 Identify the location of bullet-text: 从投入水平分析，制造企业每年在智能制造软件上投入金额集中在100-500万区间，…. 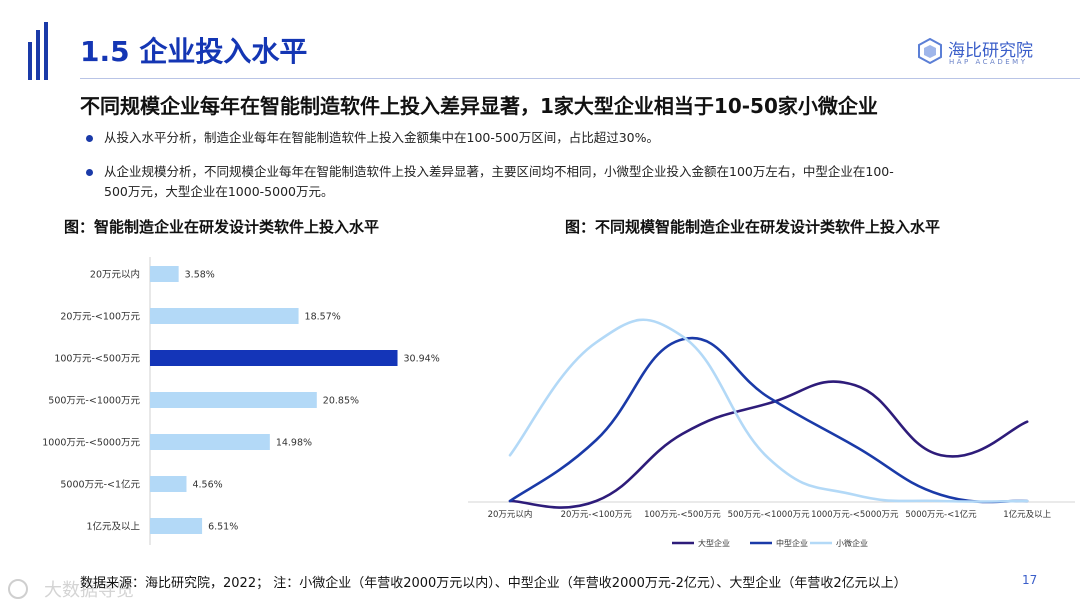
(382, 137).